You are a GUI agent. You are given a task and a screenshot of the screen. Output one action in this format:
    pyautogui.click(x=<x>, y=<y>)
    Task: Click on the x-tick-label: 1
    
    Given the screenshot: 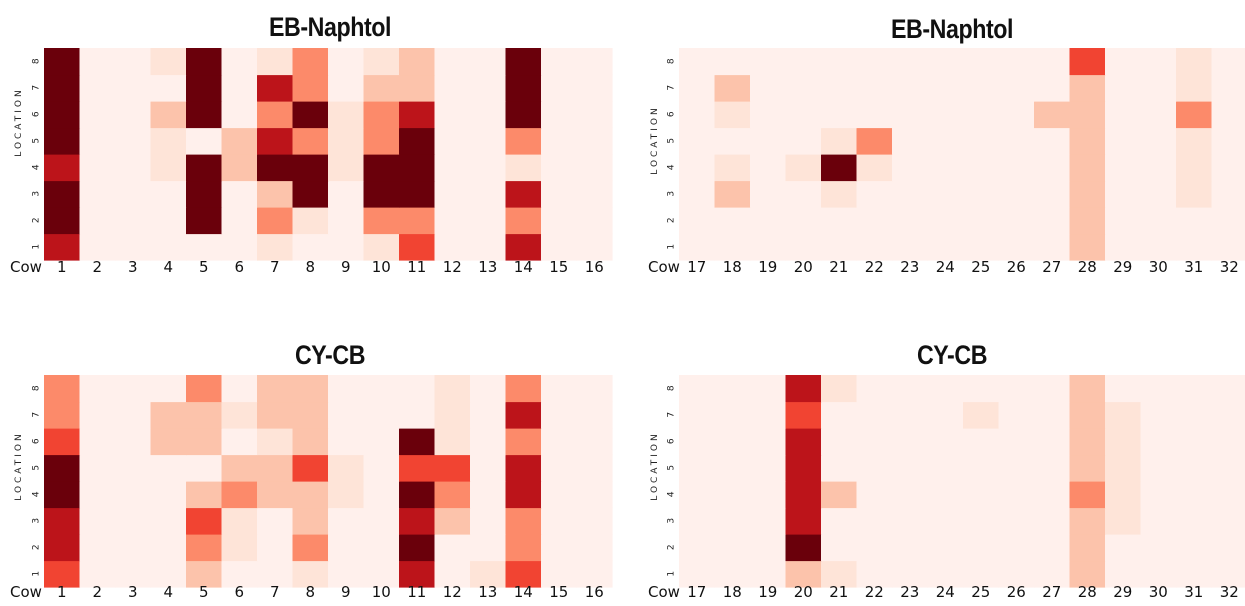 What is the action you would take?
    pyautogui.click(x=62, y=592)
    